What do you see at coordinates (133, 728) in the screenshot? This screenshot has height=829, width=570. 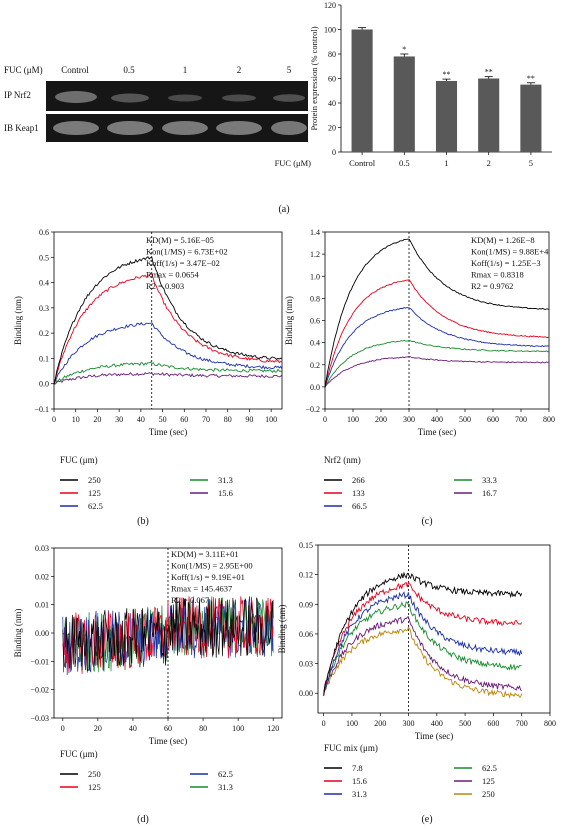 I see `x-tick-label: 40` at bounding box center [133, 728].